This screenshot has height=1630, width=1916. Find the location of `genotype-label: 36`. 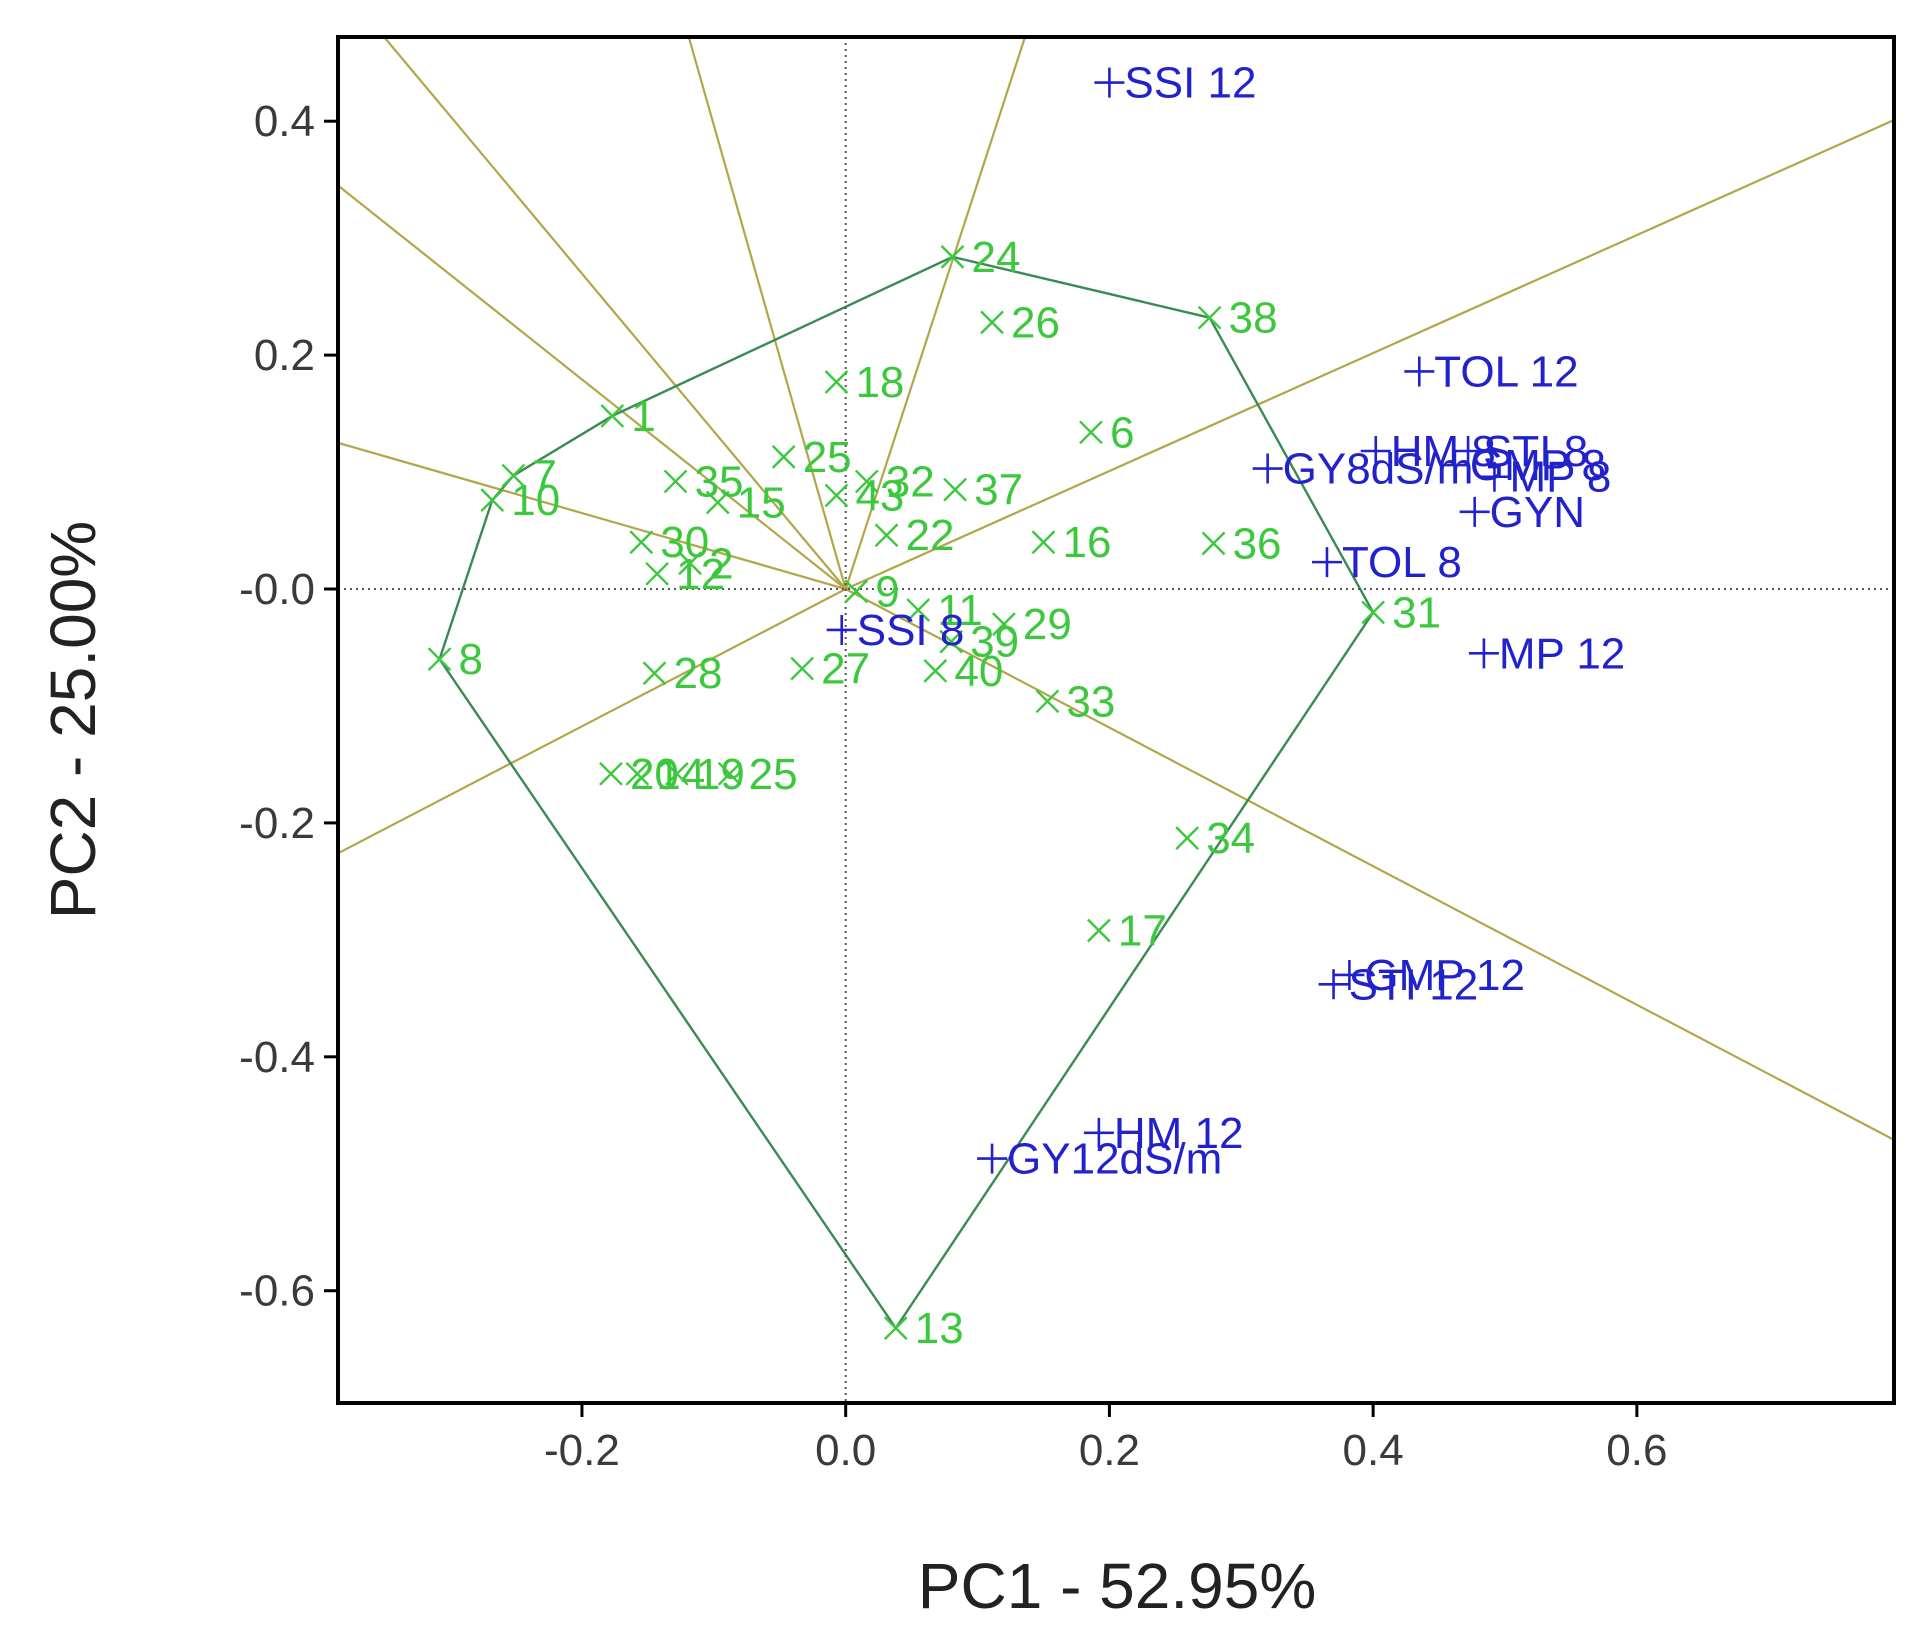

genotype-label: 36 is located at coordinates (1257, 543).